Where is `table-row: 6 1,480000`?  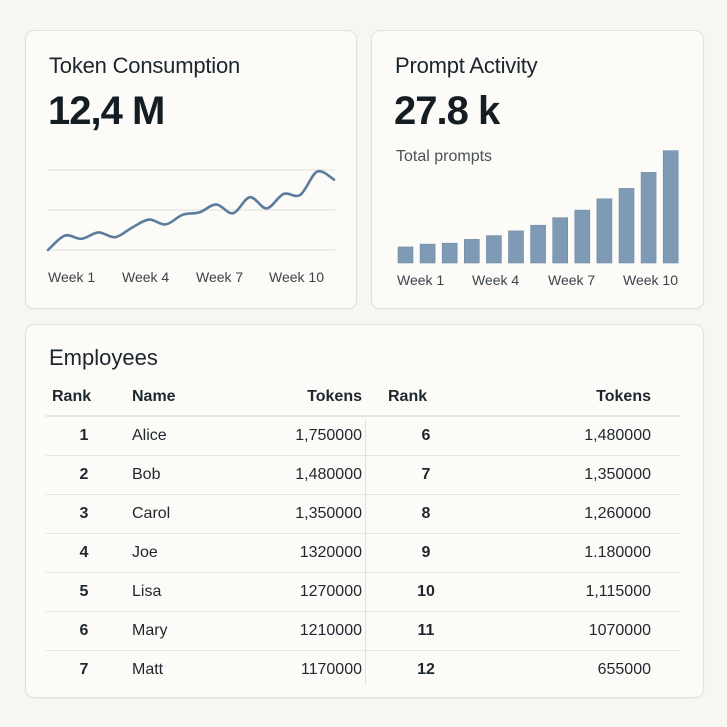
table-row: 6 1,480000 is located at coordinates (524, 436).